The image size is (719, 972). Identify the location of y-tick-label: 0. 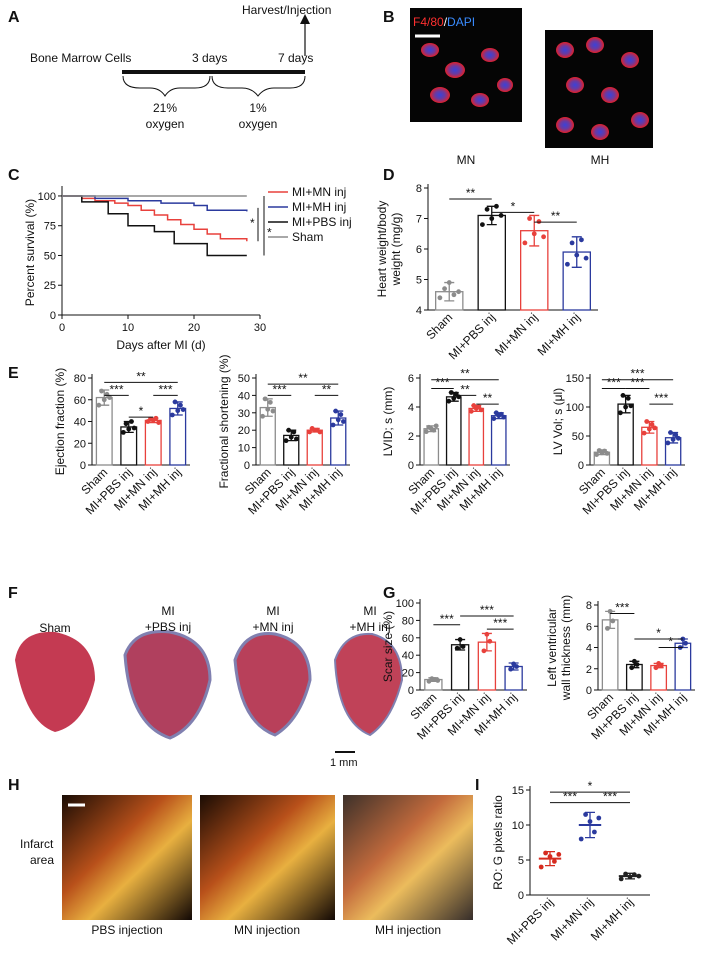
(247, 466).